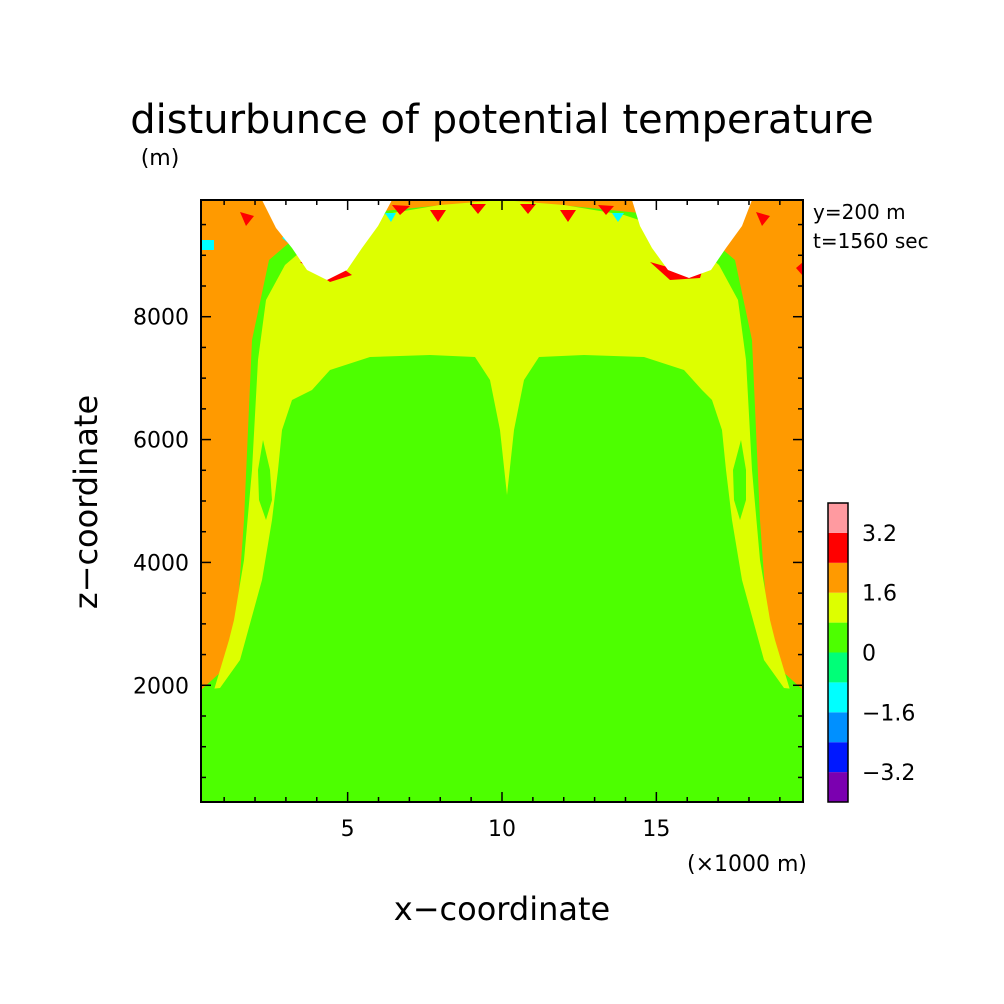  Describe the element at coordinates (888, 713) in the screenshot. I see `colorbar-label: −1.6` at that location.